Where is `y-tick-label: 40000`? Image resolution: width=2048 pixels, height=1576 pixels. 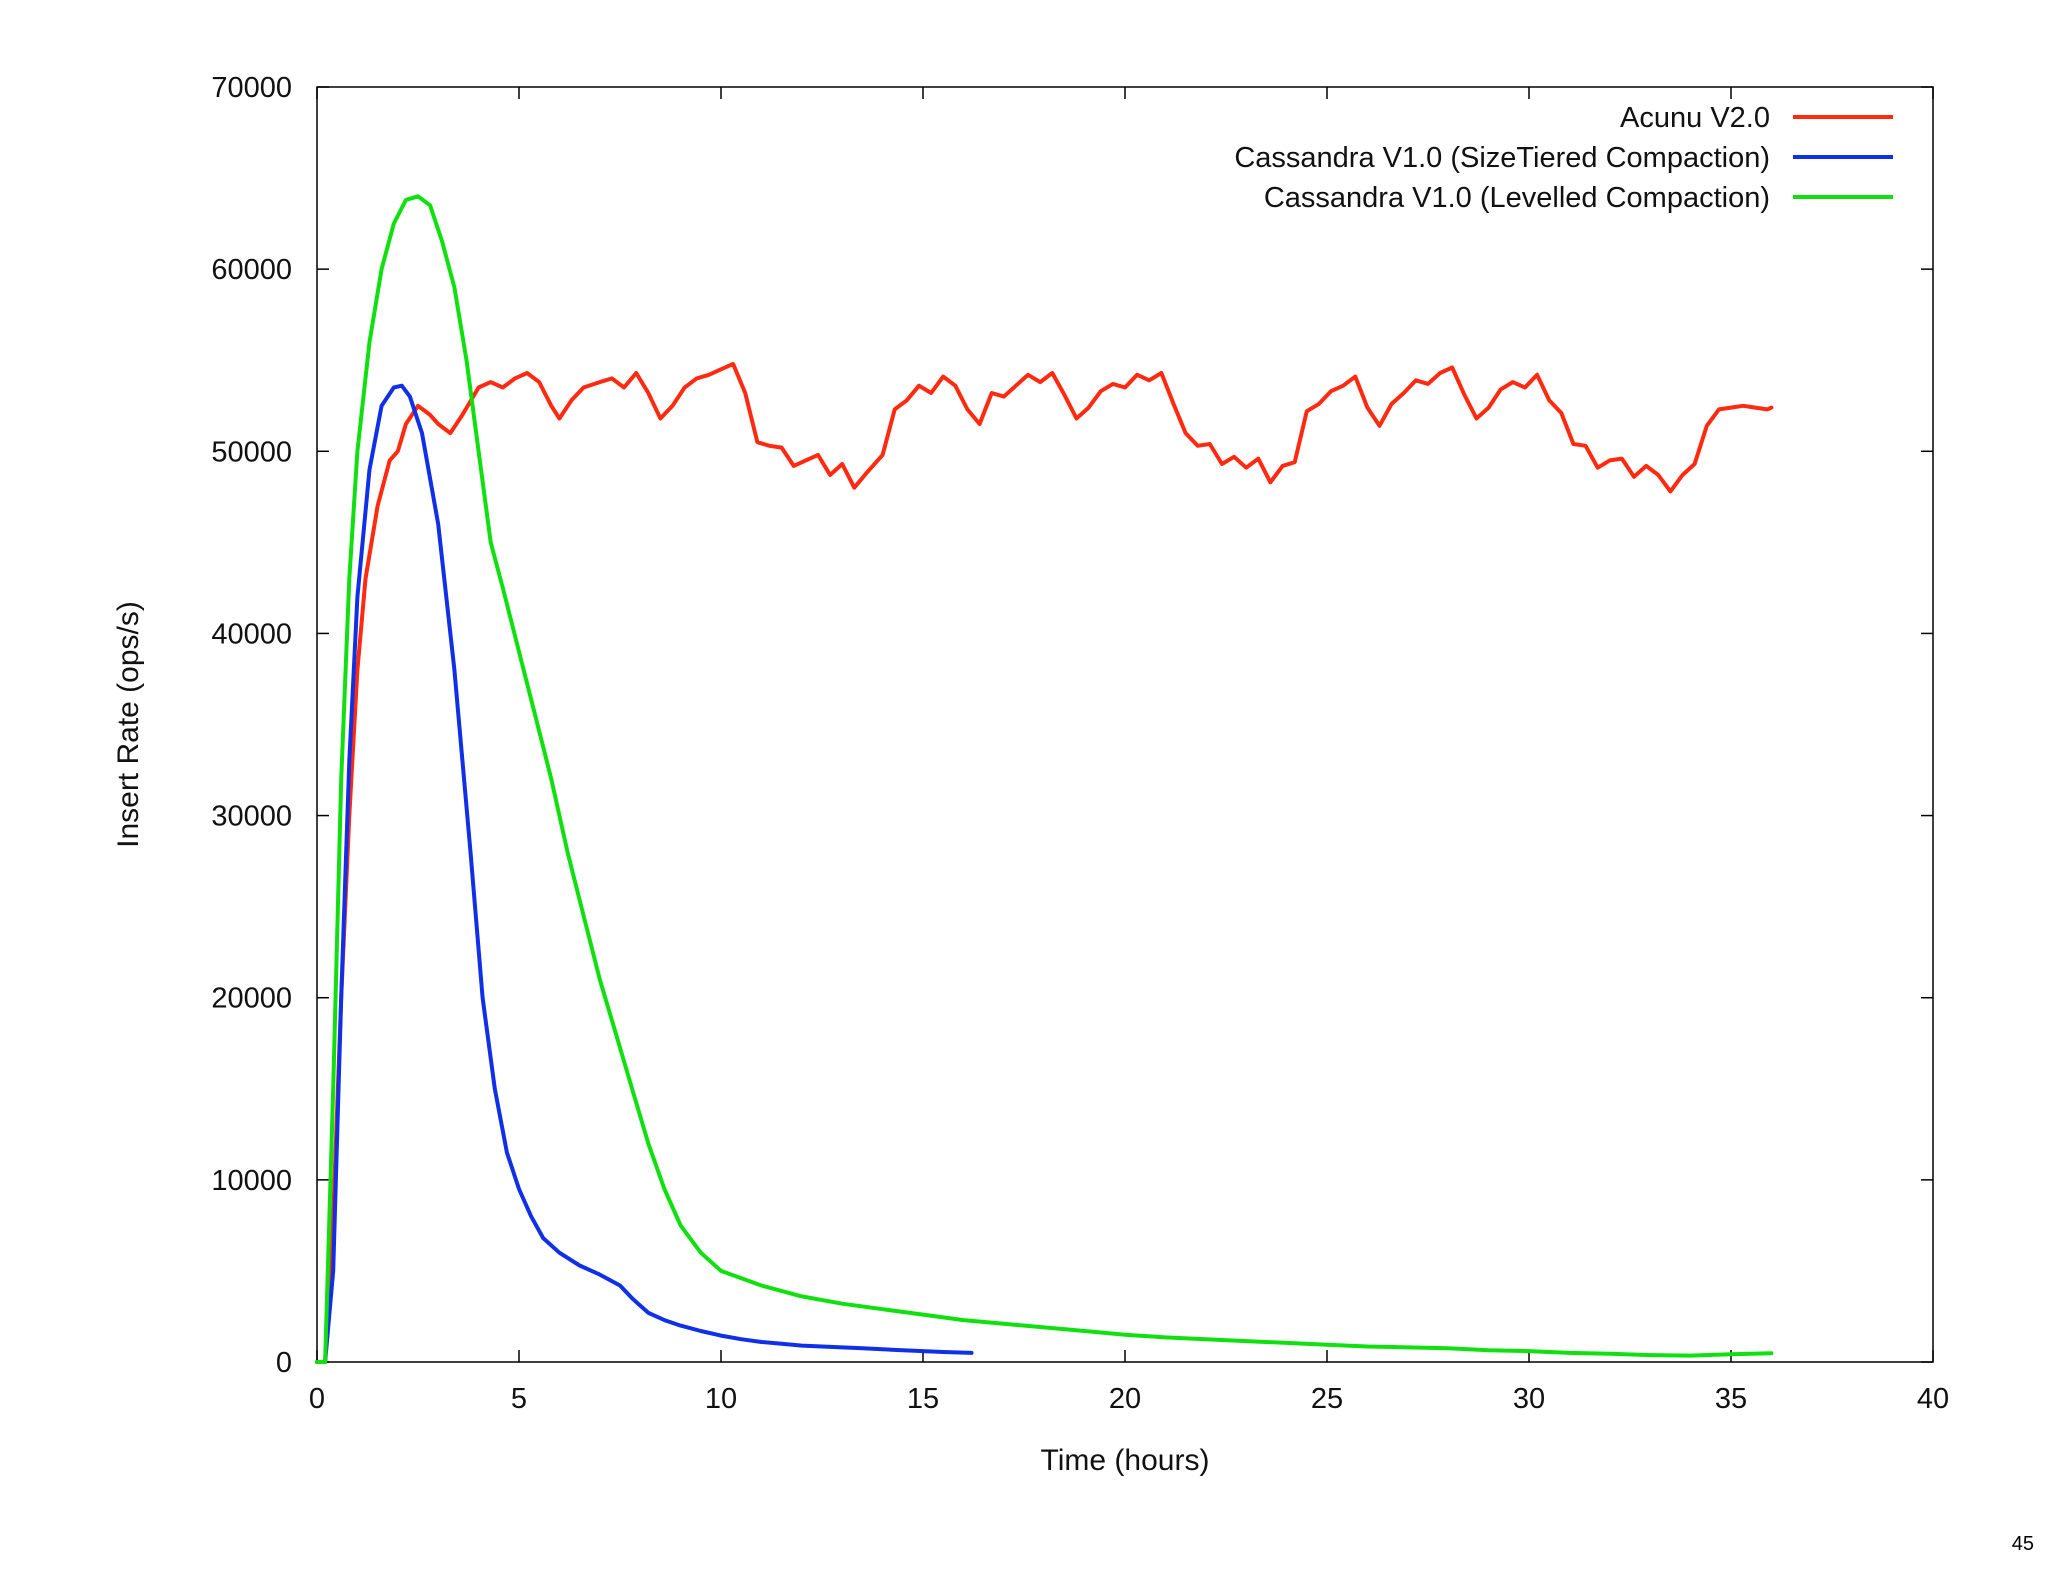 y-tick-label: 40000 is located at coordinates (251, 634).